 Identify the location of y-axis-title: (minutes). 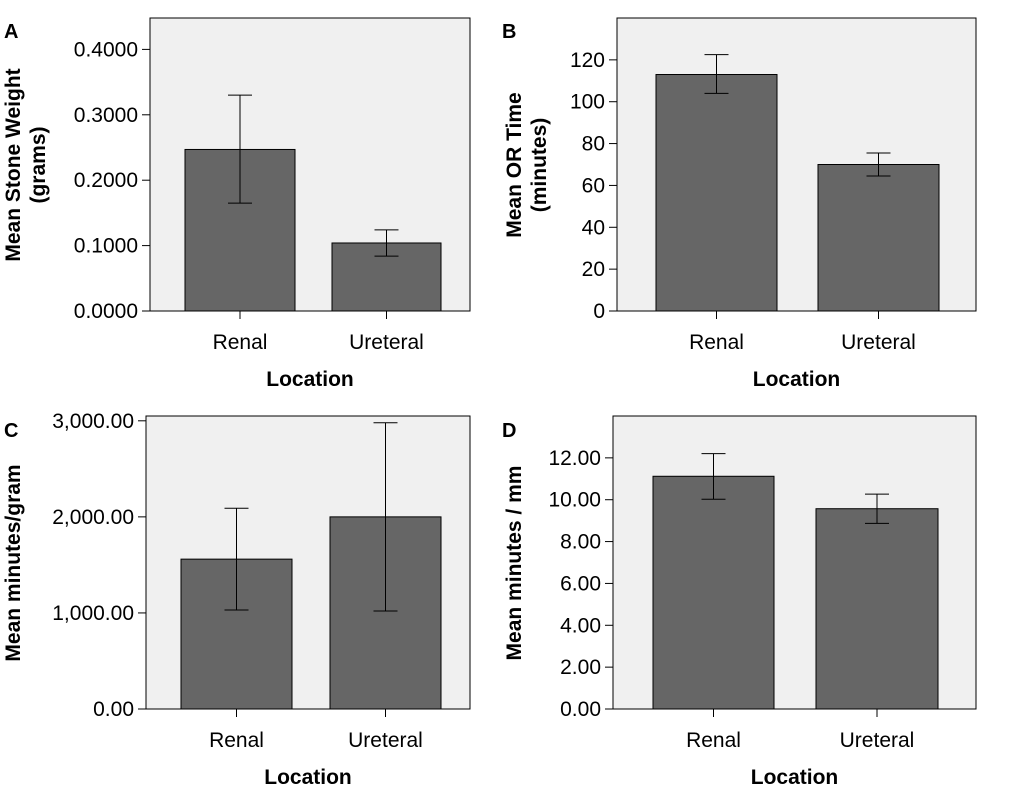
(539, 165).